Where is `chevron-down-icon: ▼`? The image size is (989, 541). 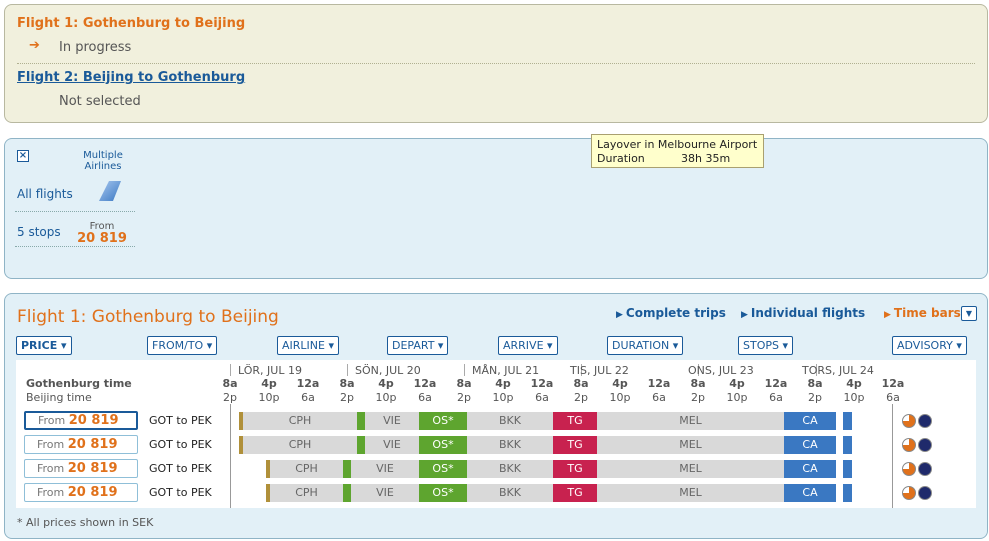
chevron-down-icon: ▼ is located at coordinates (969, 313).